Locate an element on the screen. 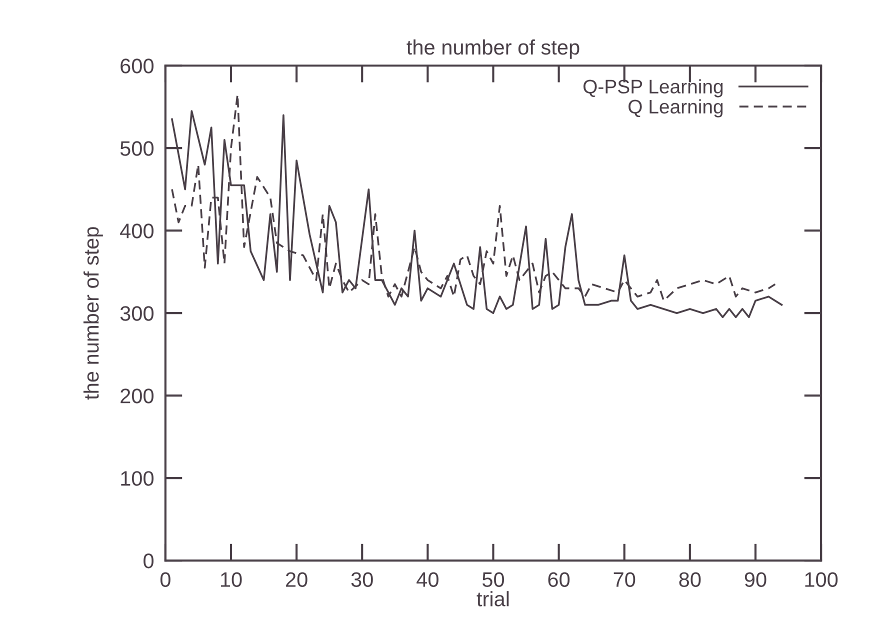  y-tick-label: 100 is located at coordinates (137, 478).